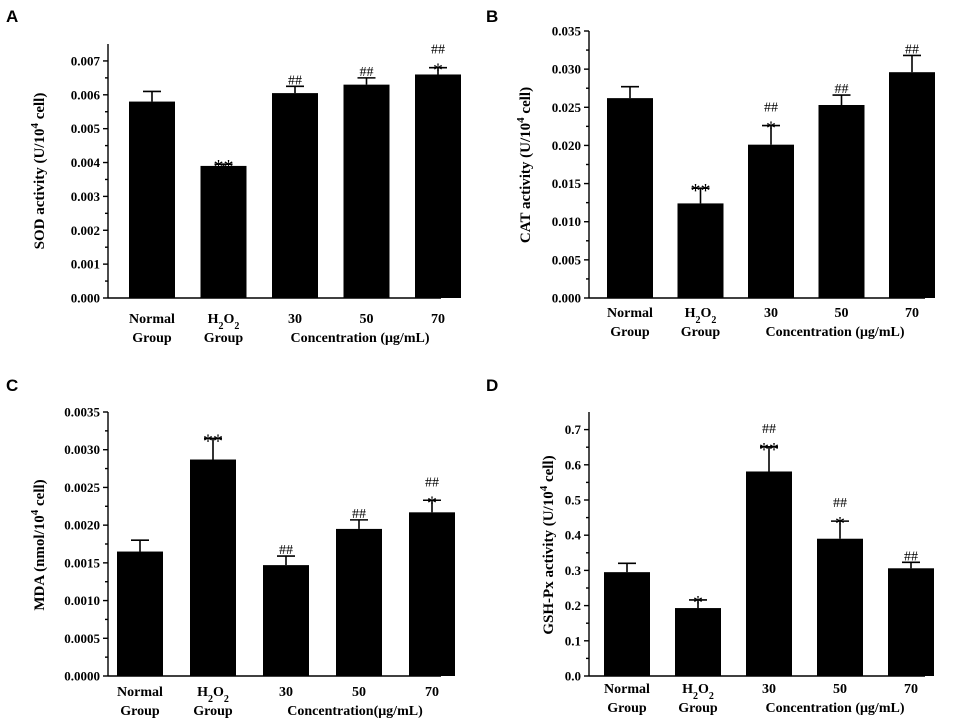 The height and width of the screenshot is (725, 957). Describe the element at coordinates (567, 107) in the screenshot. I see `y-tick-label: 0.025` at that location.